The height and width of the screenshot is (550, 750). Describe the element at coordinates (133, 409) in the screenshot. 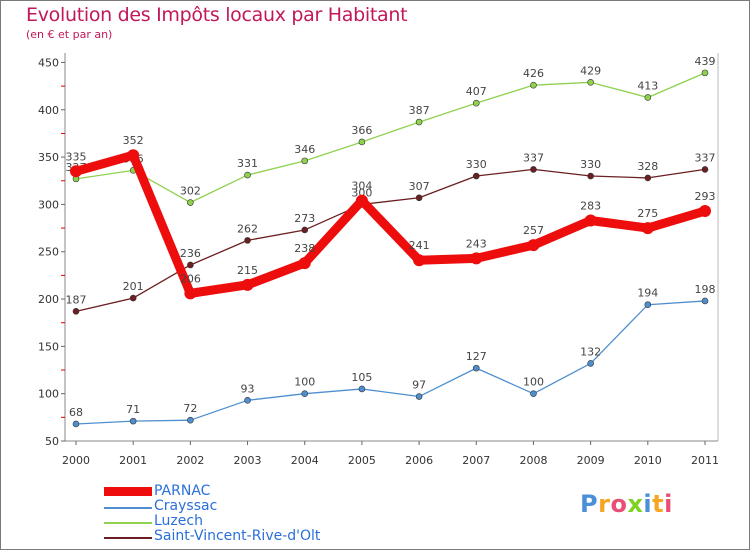

I see `data-label-crayssac: 71` at that location.